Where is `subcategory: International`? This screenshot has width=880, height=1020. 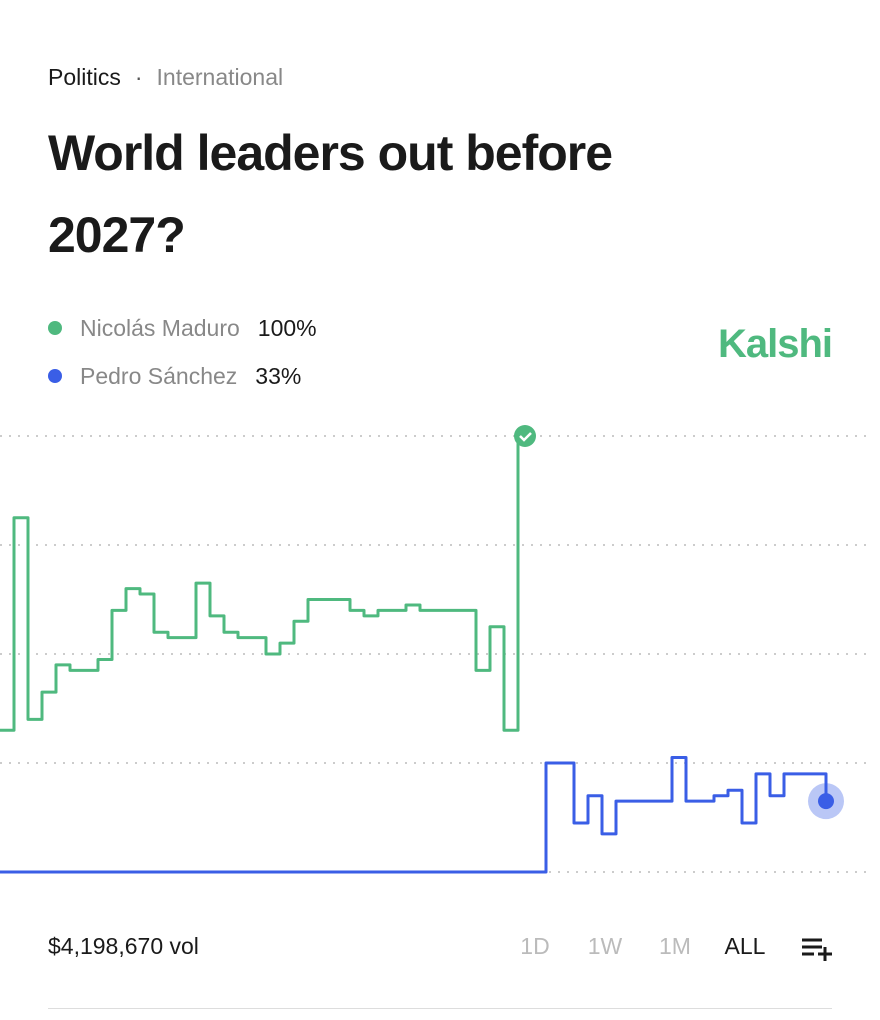 subcategory: International is located at coordinates (220, 77).